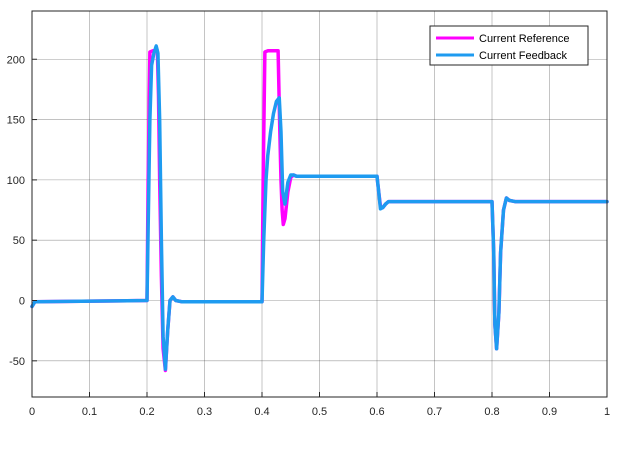  Describe the element at coordinates (16, 121) in the screenshot. I see `y-tick-label: 150` at that location.